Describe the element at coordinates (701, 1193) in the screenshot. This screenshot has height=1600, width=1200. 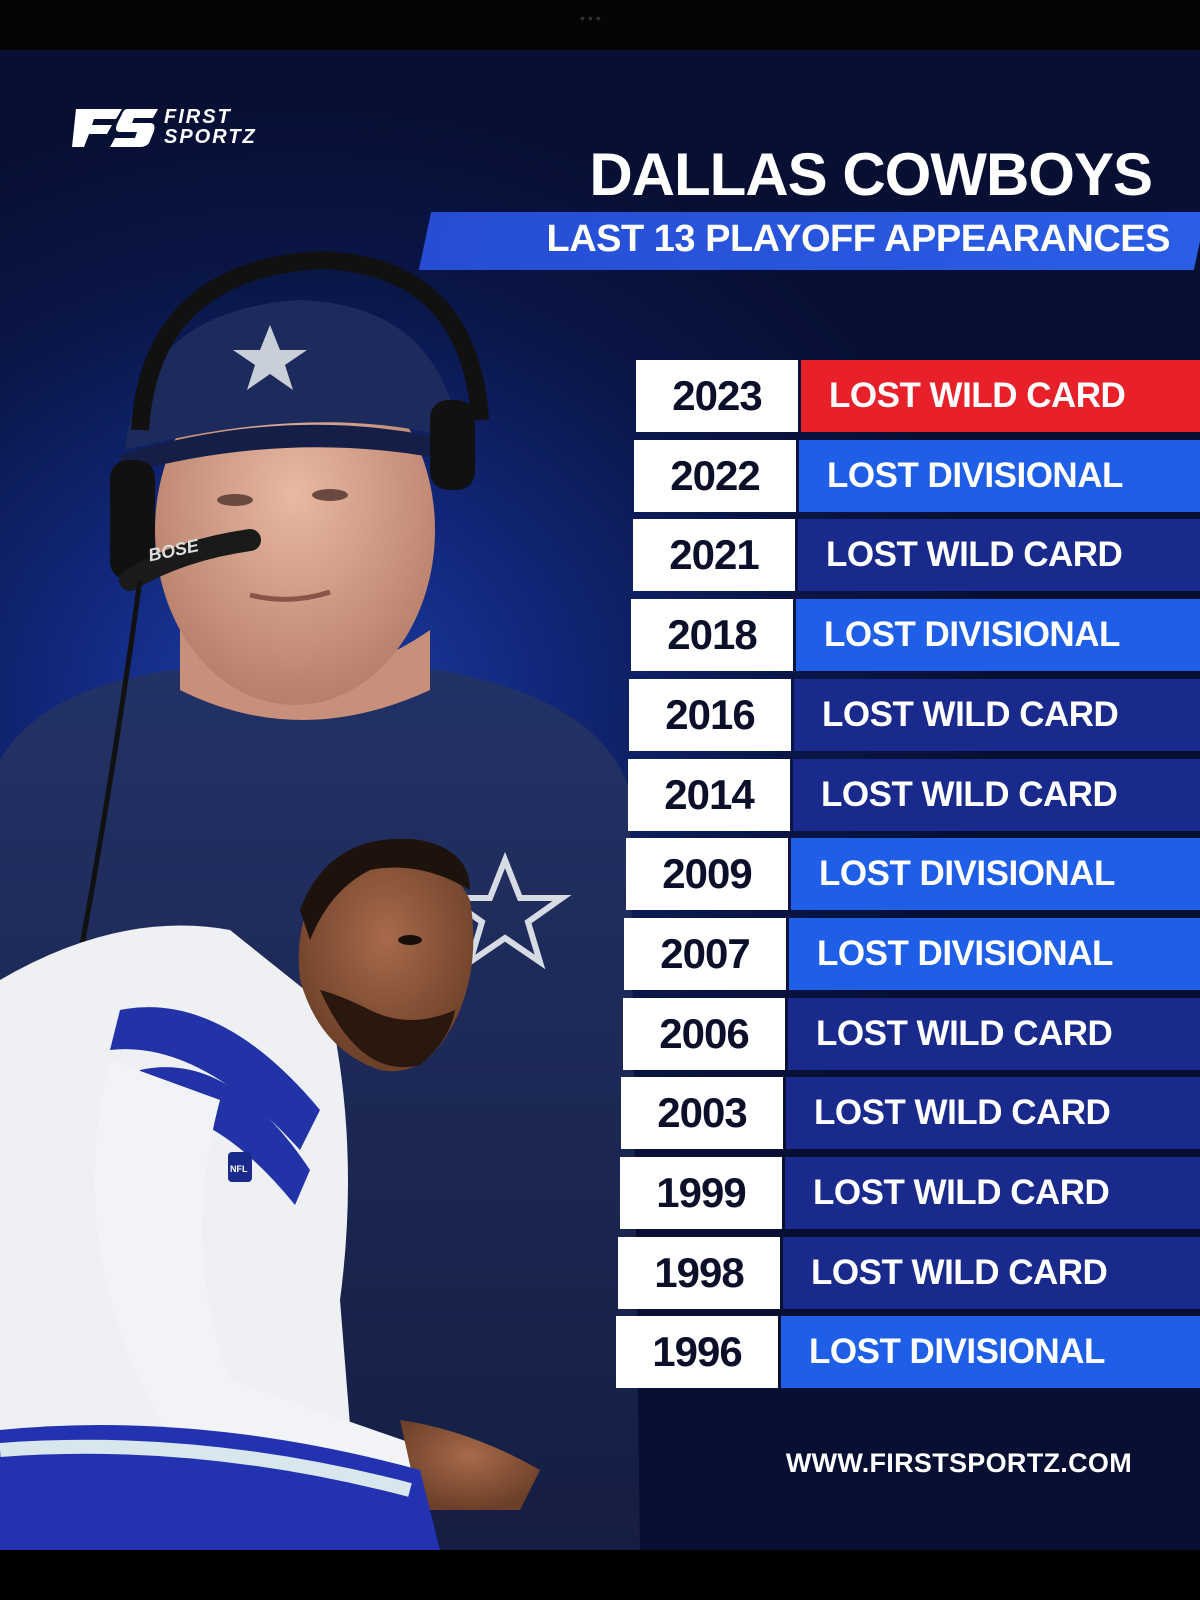
I see `year-cell: 1999` at that location.